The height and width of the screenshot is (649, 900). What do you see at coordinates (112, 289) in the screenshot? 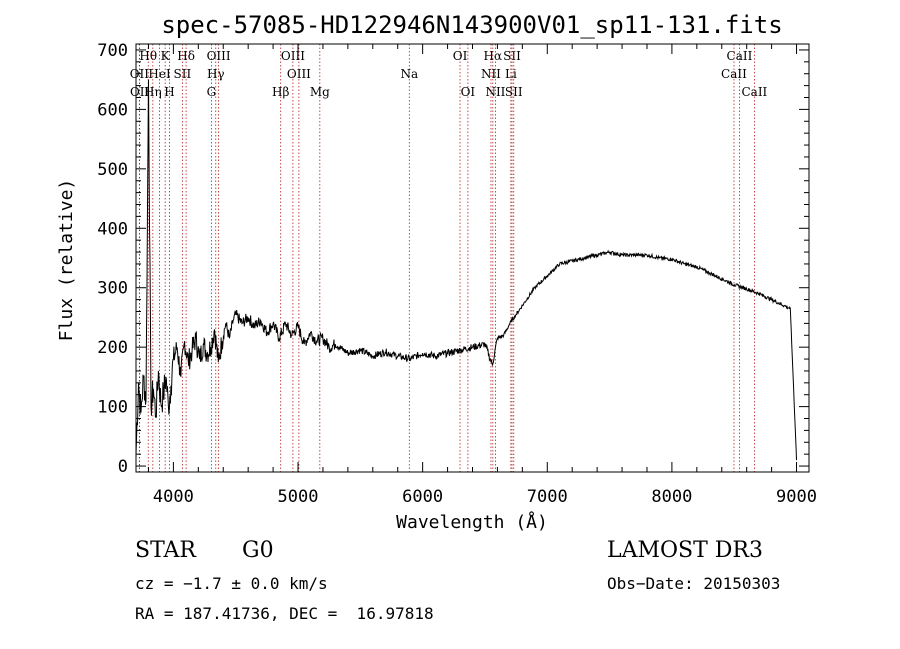
I see `y-tick-label-3: 300` at bounding box center [112, 289].